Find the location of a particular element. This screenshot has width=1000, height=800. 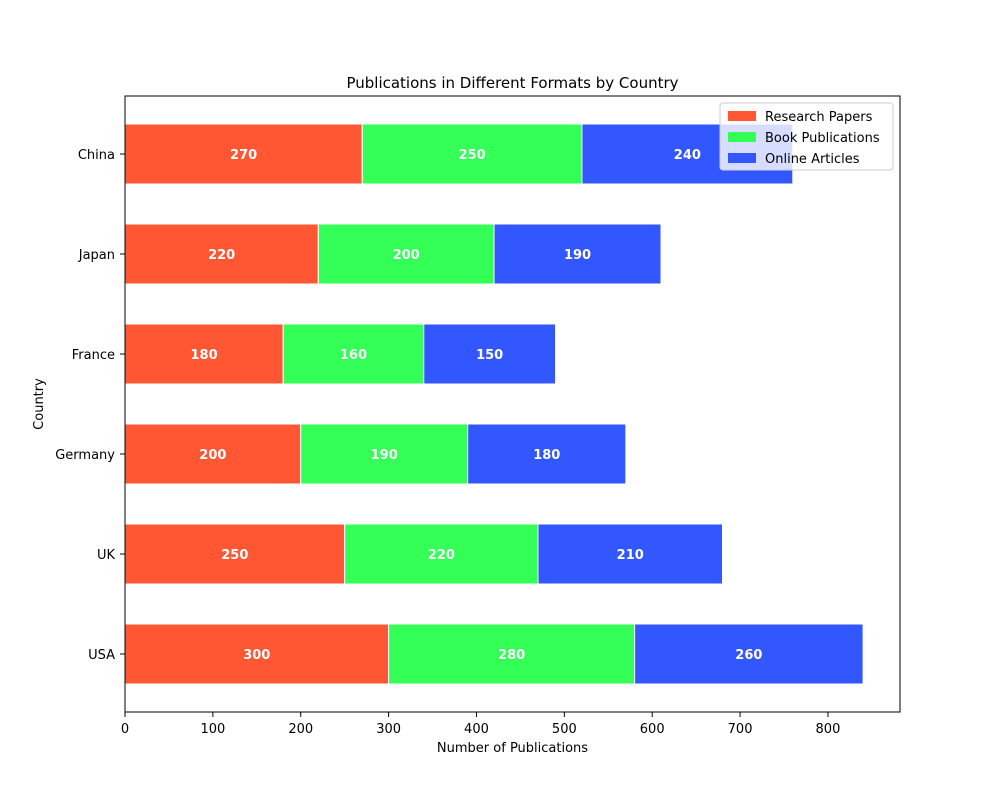

legend-label: Research Papers is located at coordinates (819, 117).